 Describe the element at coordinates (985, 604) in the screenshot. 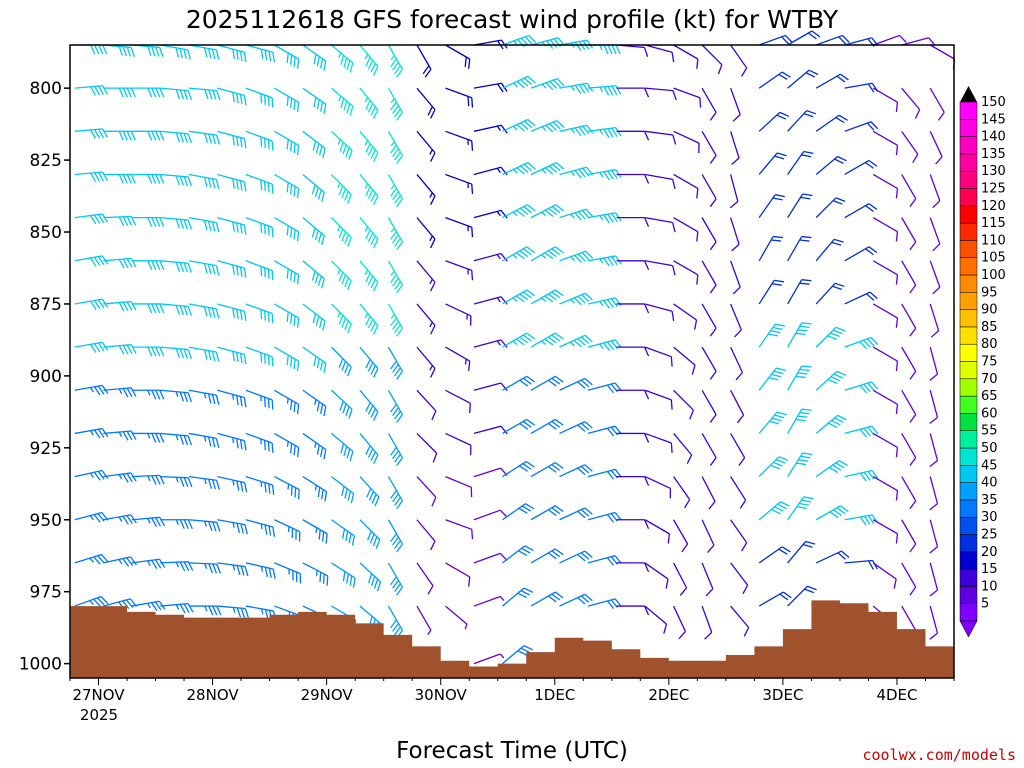

I see `colorbar-tick-label: 5` at that location.